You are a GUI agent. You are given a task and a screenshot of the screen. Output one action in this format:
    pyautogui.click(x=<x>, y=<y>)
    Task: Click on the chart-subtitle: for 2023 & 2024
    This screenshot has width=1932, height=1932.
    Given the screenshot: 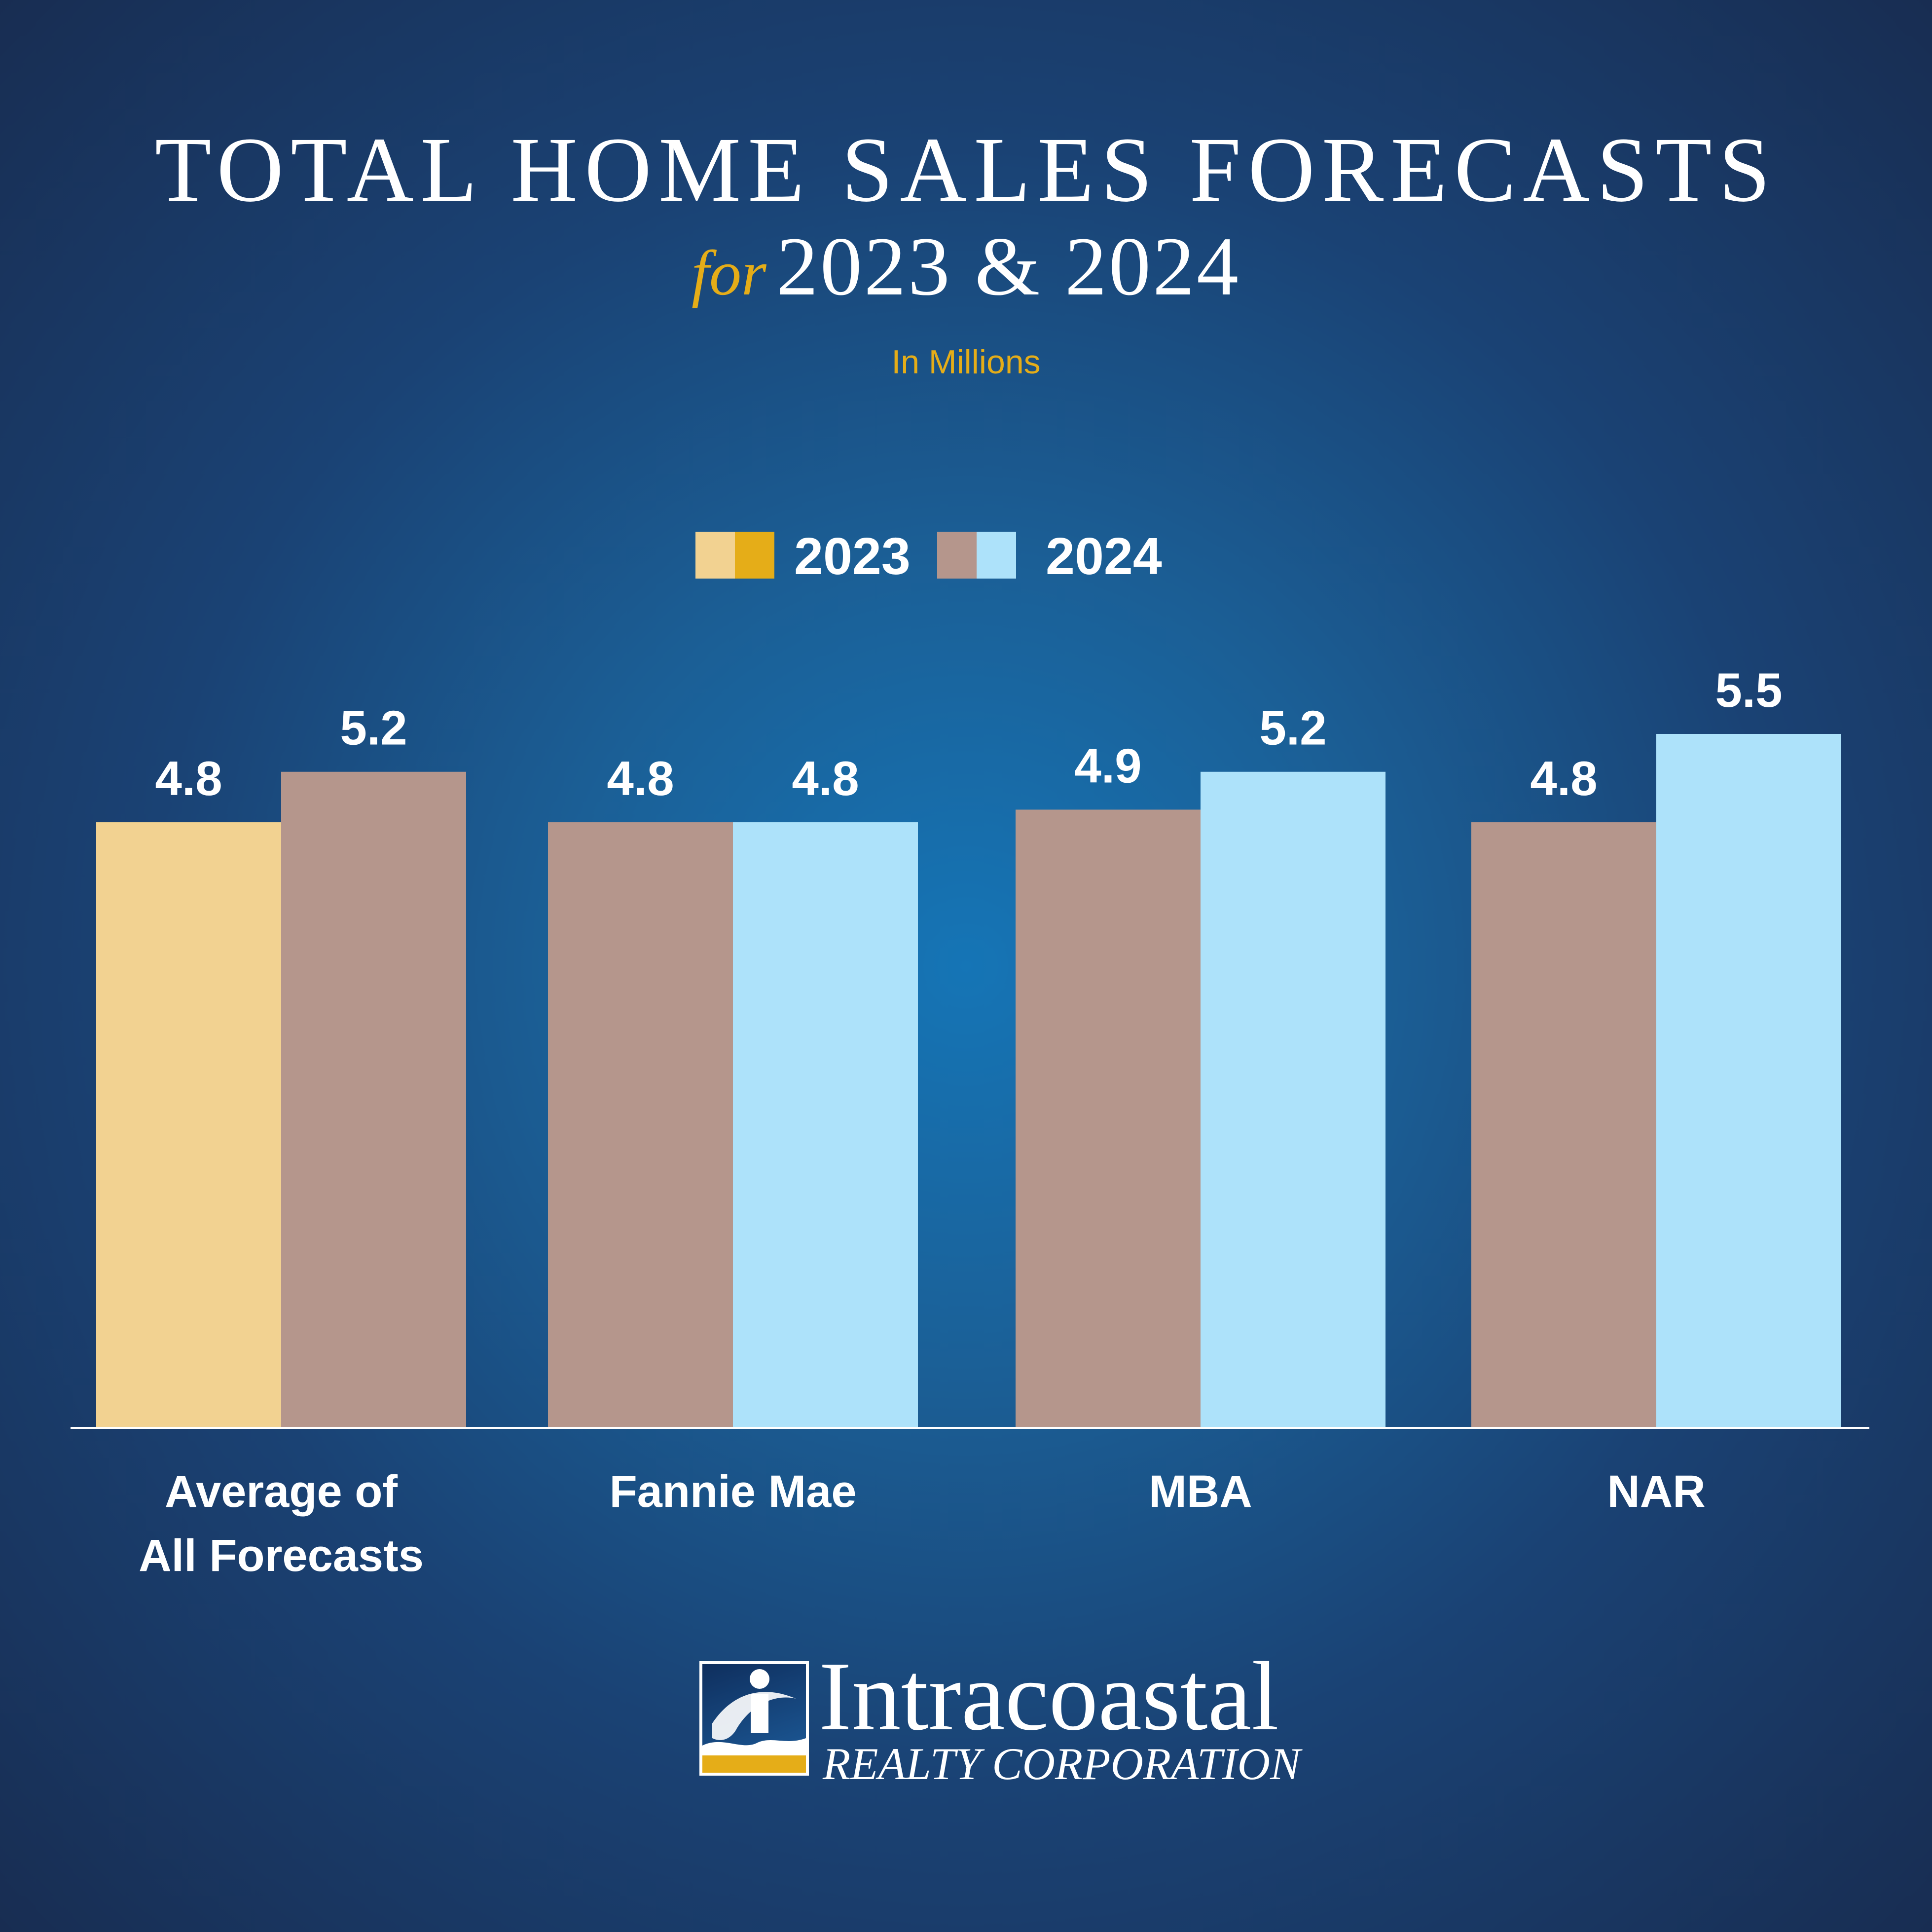 What is the action you would take?
    pyautogui.click(x=966, y=266)
    